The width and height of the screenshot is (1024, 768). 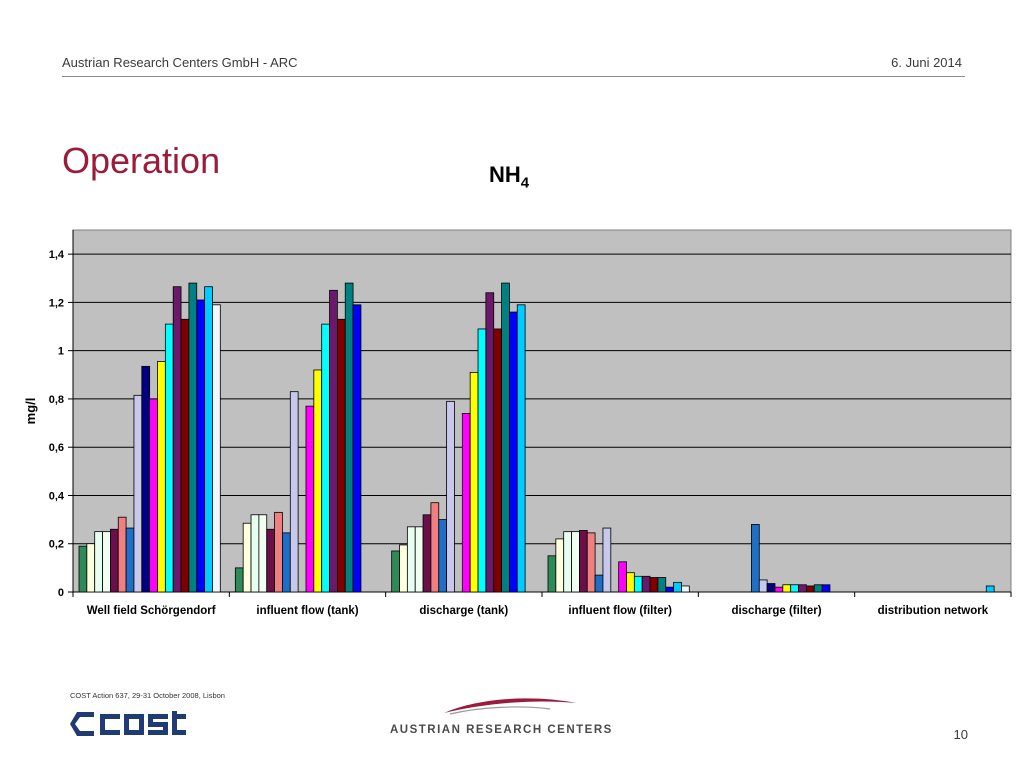 What do you see at coordinates (776, 611) in the screenshot?
I see `x-tick-label: discharge (filter)` at bounding box center [776, 611].